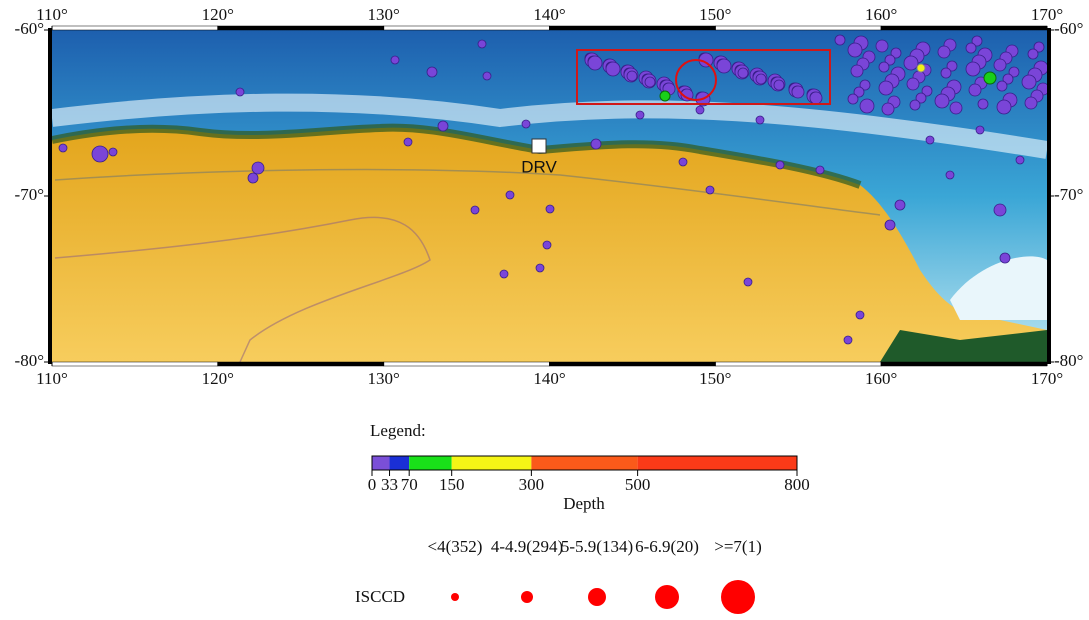 Image resolution: width=1089 pixels, height=620 pixels. What do you see at coordinates (384, 378) in the screenshot?
I see `lon-tick-label: 130°` at bounding box center [384, 378].